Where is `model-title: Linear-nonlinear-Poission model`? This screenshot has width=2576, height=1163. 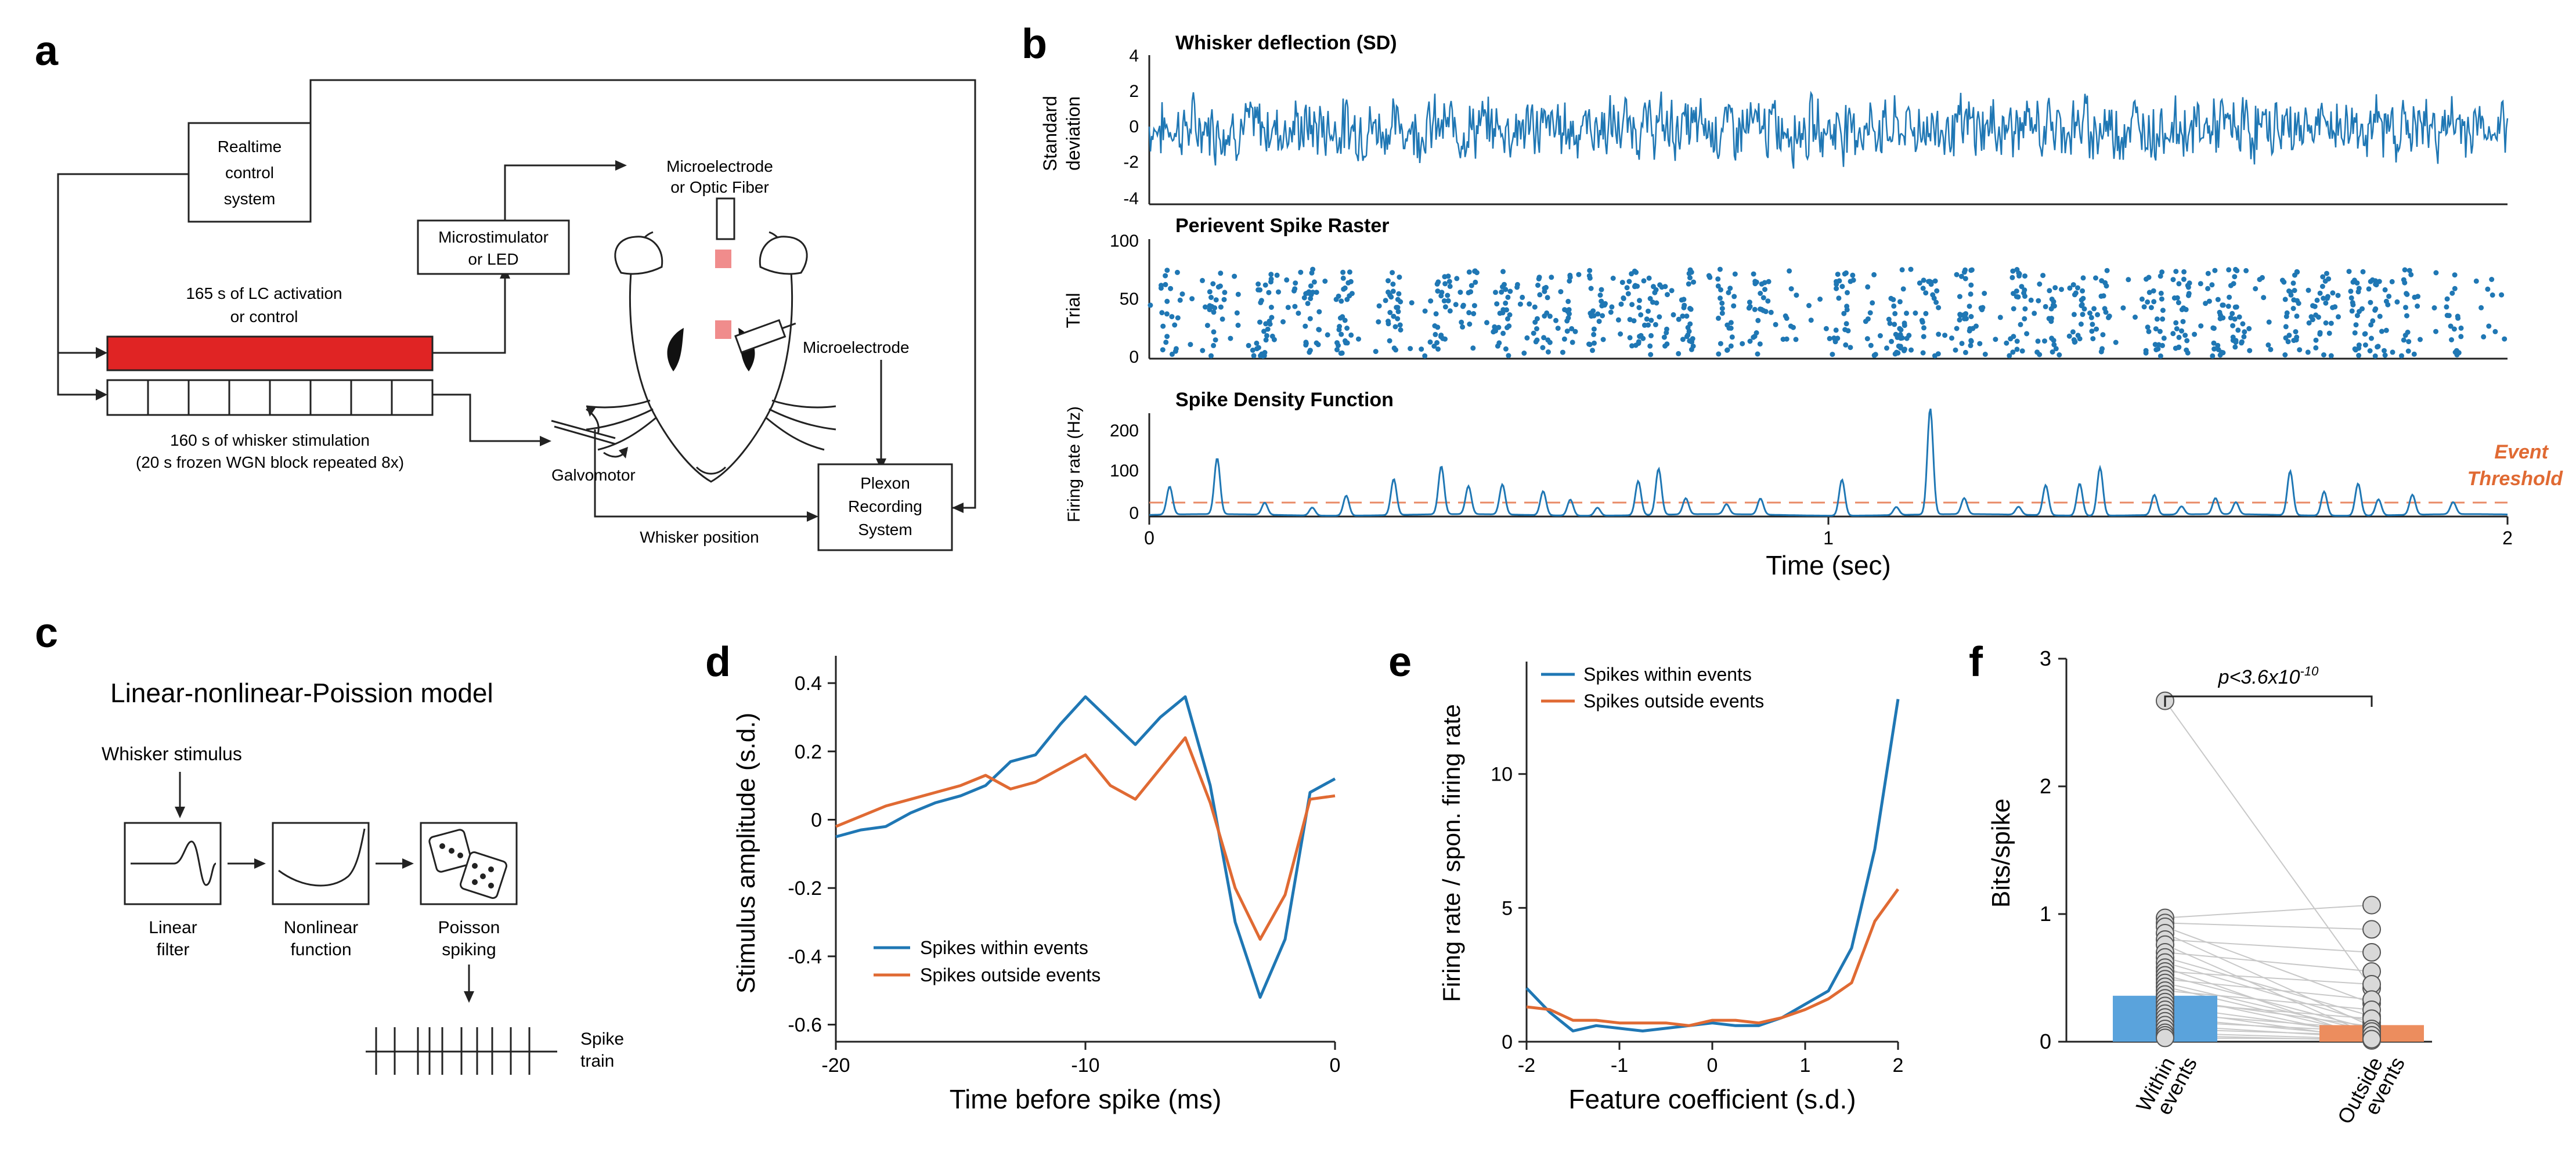 model-title: Linear-nonlinear-Poission model is located at coordinates (301, 693).